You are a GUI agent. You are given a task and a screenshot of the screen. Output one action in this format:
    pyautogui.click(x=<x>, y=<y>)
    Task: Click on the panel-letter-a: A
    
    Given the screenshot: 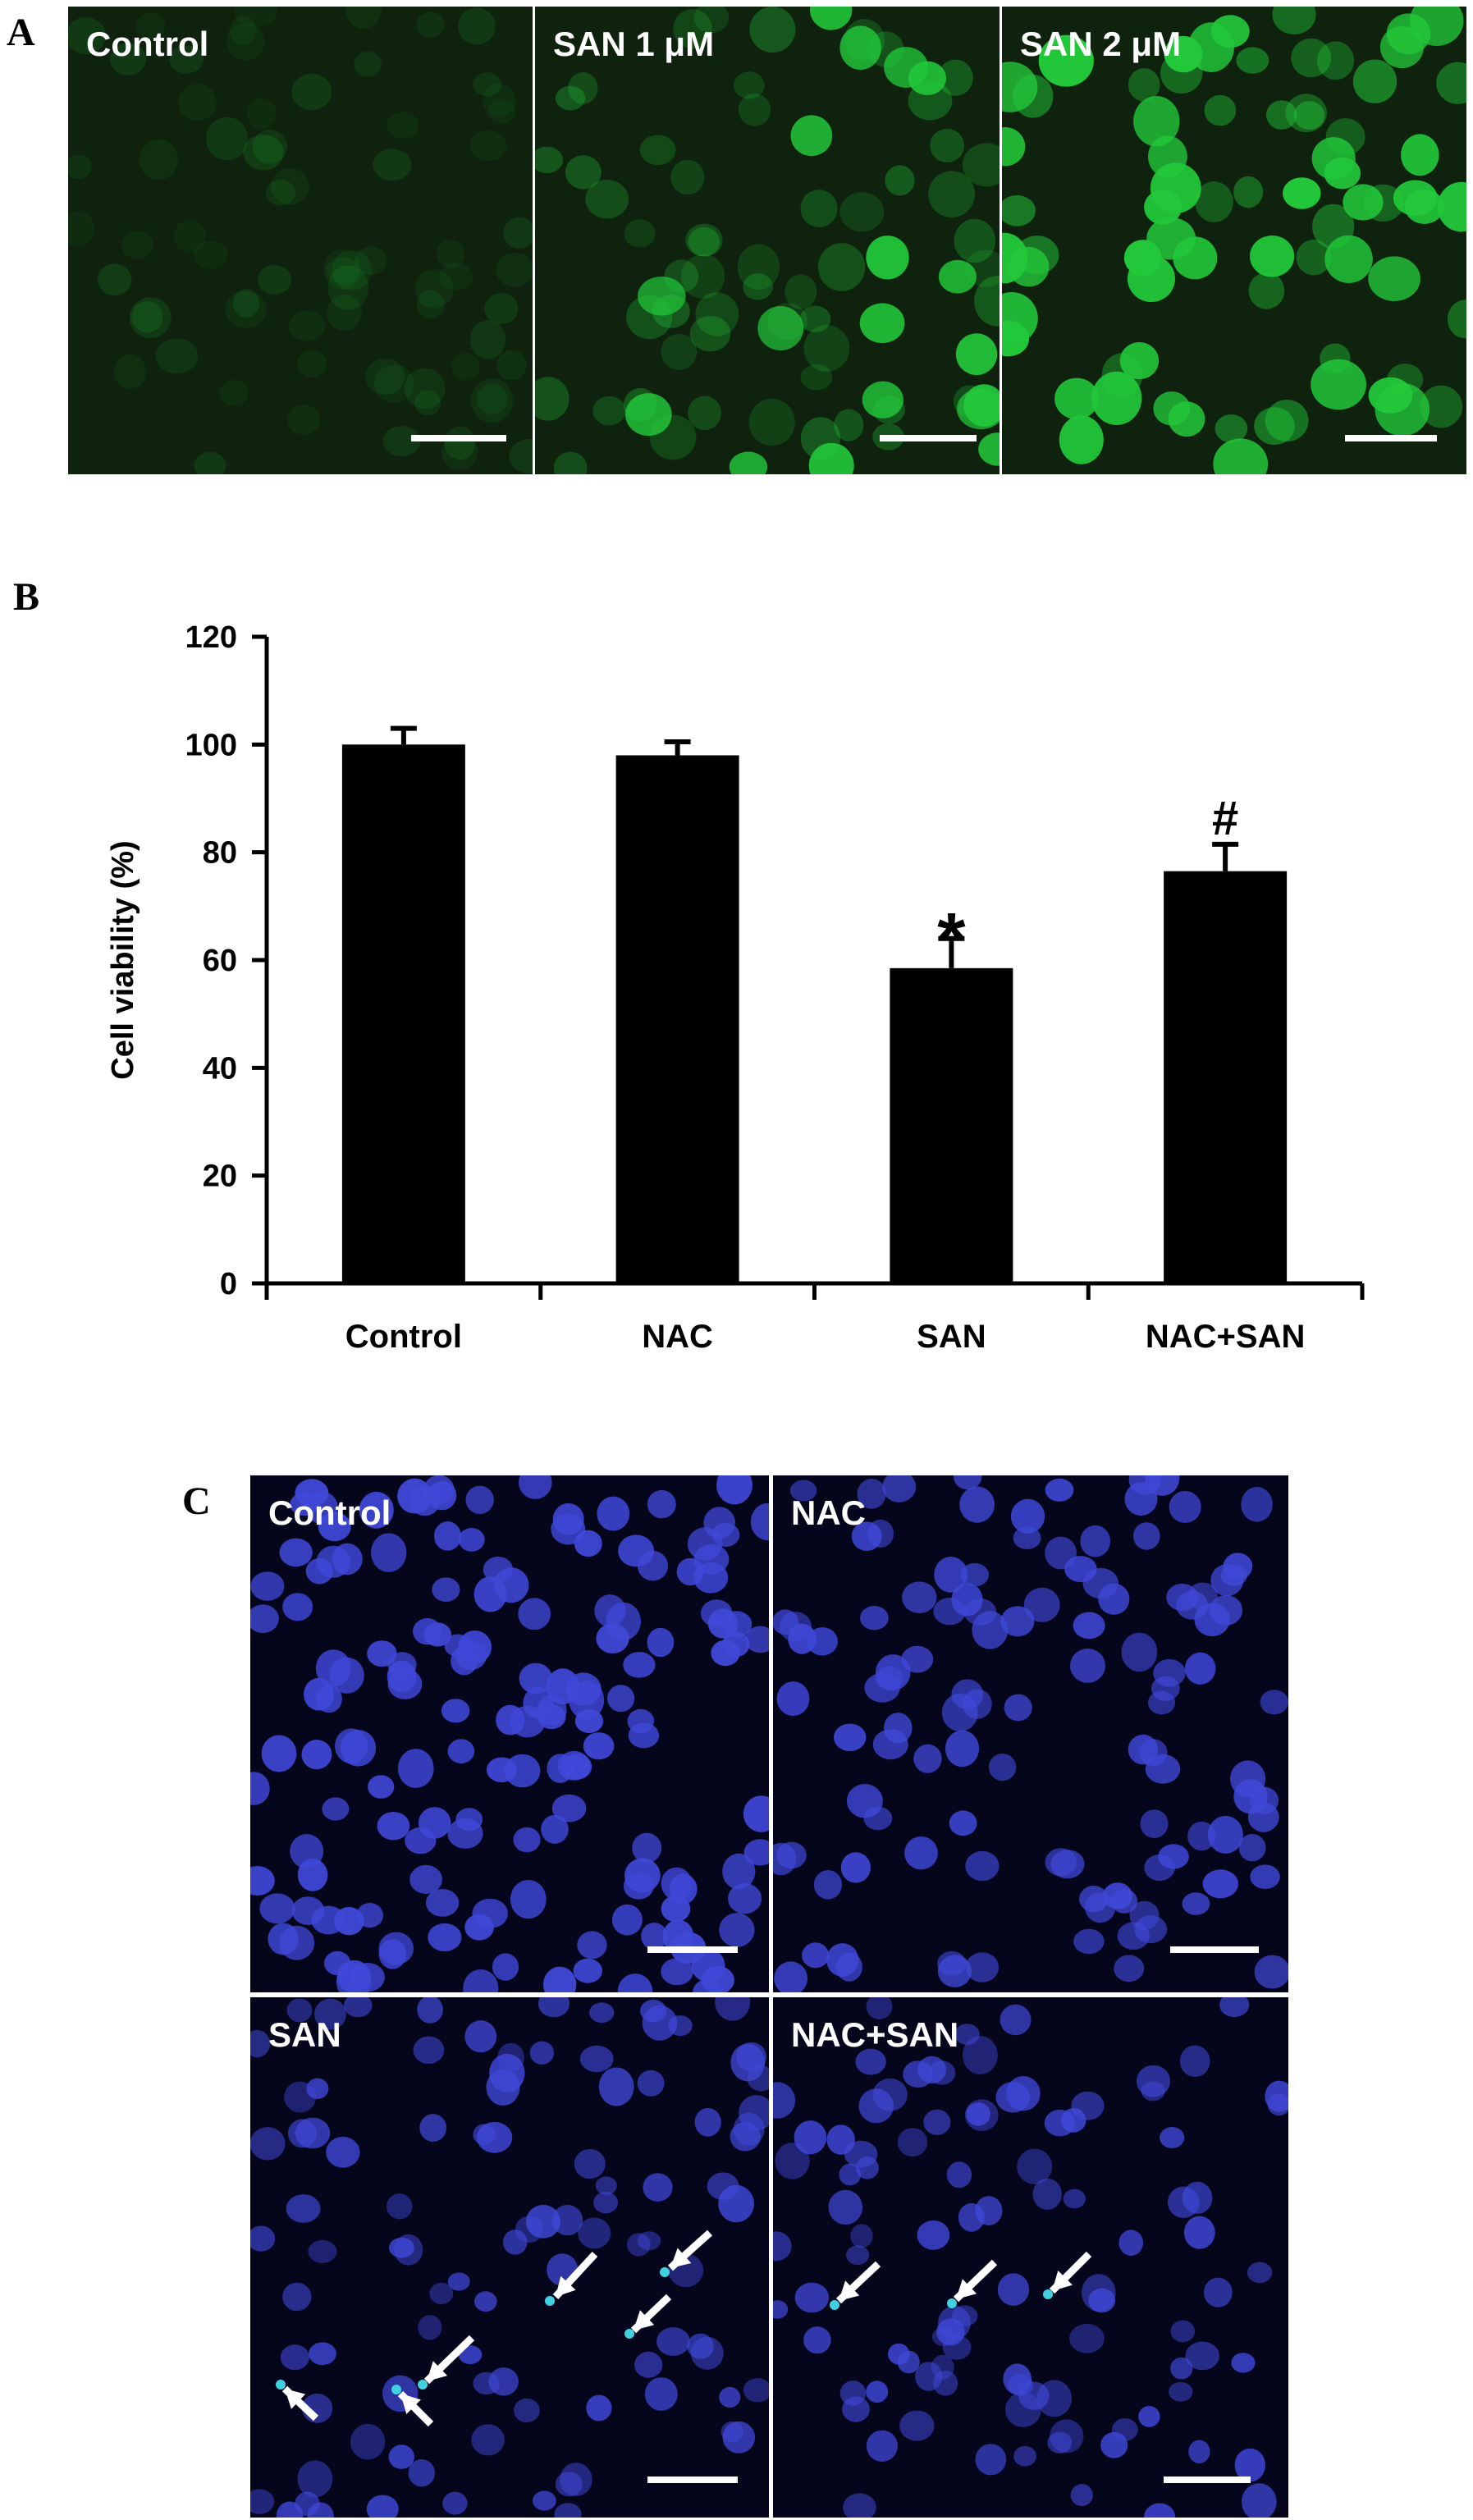 What is the action you would take?
    pyautogui.click(x=21, y=32)
    